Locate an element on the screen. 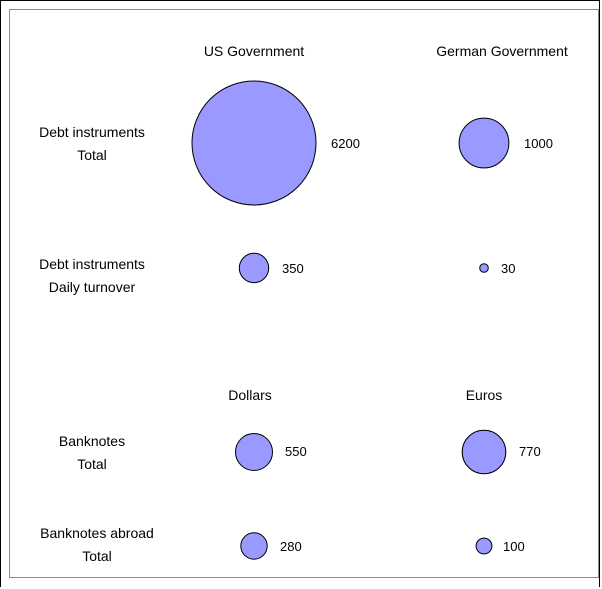  bubble-us-debt-total is located at coordinates (254, 143).